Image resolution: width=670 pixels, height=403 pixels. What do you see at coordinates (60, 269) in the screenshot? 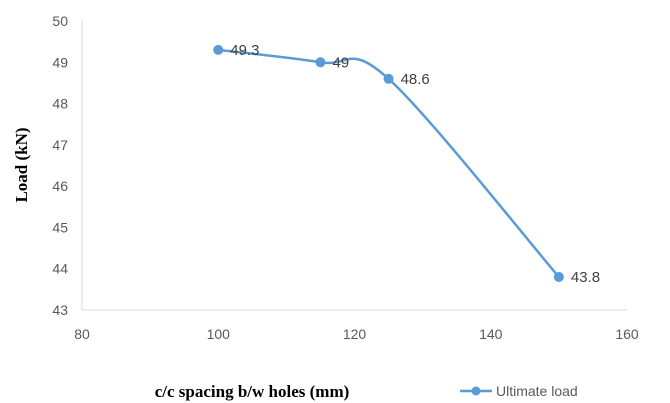
I see `y-tick-label: 44` at bounding box center [60, 269].